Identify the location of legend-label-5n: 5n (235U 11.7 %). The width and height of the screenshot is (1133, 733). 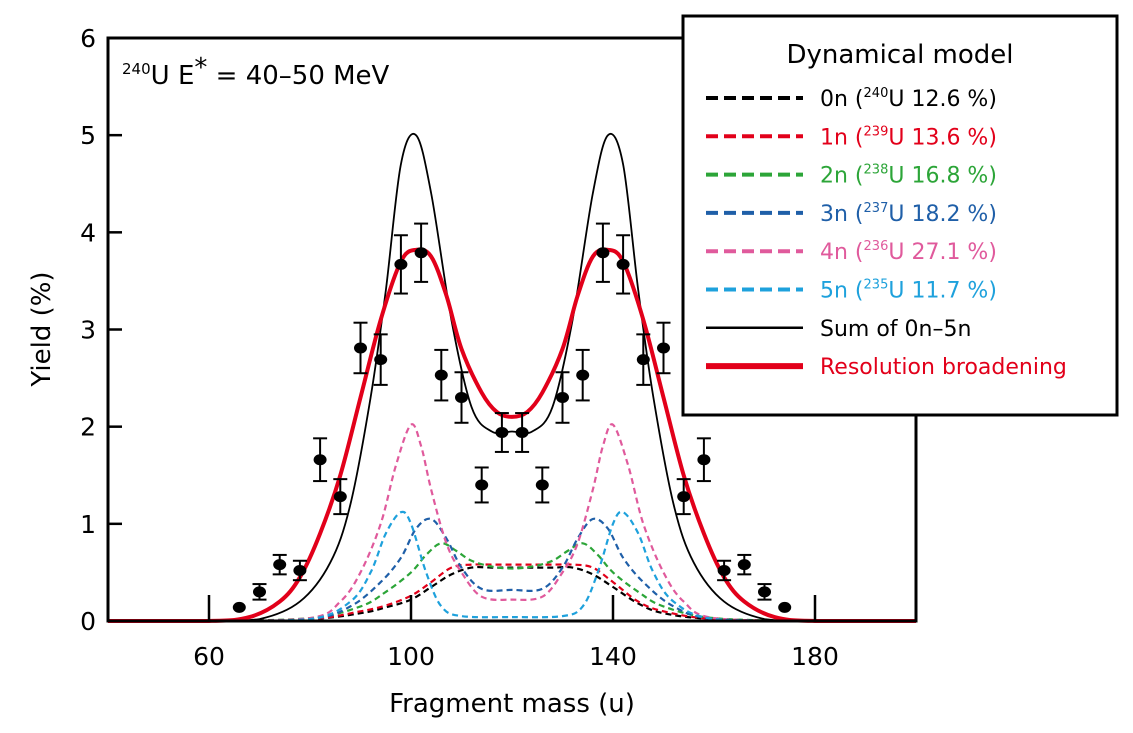
(908, 291).